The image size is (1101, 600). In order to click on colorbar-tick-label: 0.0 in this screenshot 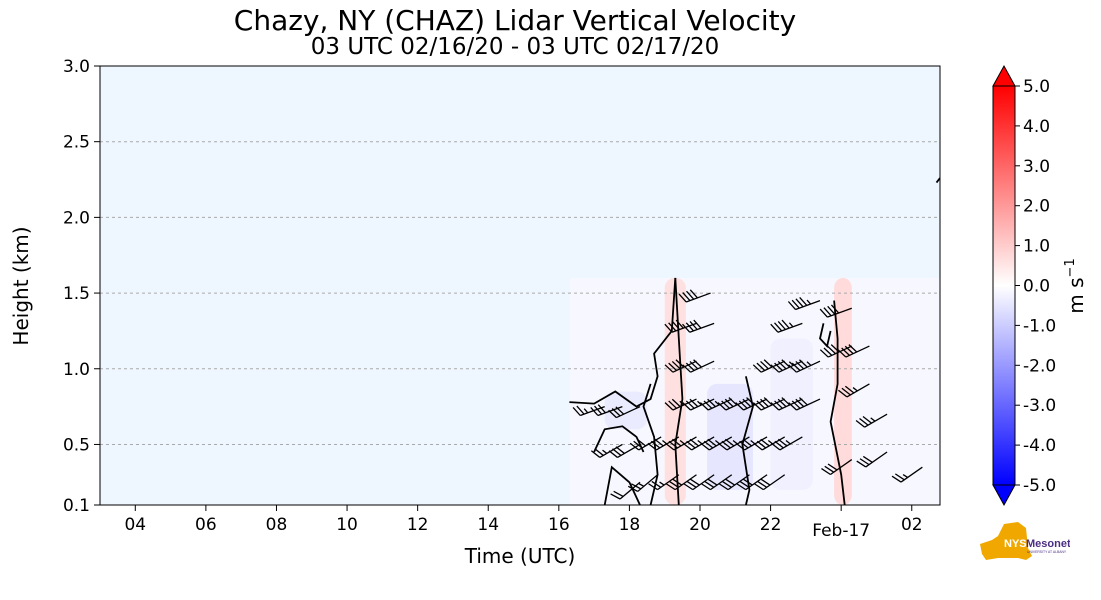, I will do `click(1036, 287)`.